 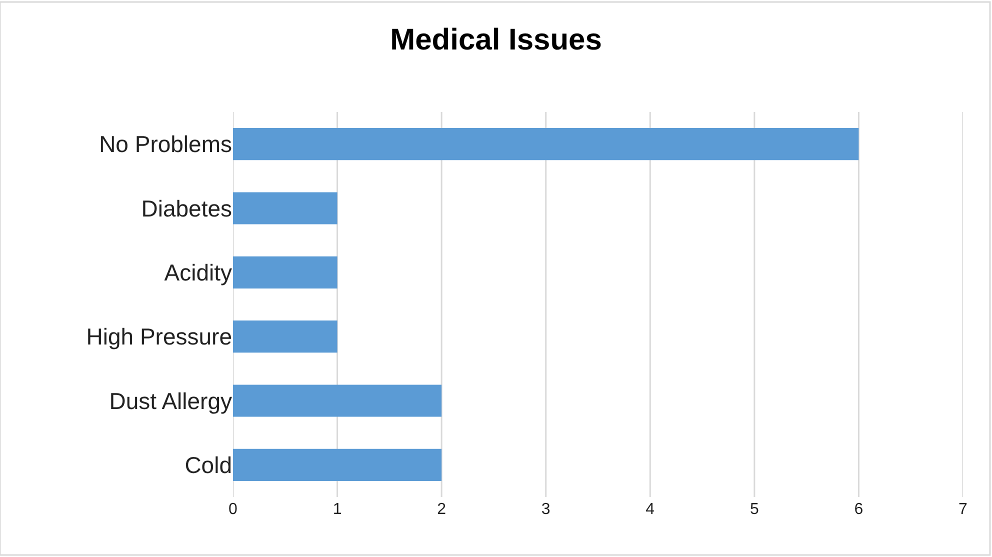 I want to click on chart-title: Medical Issues, so click(x=496, y=39).